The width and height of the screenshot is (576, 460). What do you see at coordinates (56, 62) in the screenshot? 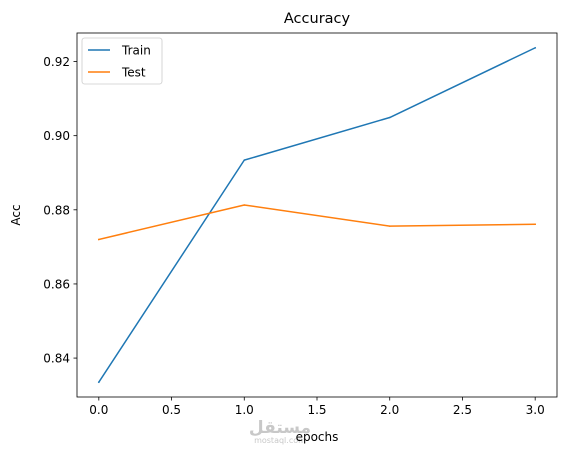
I see `y-tick-label: 0.92` at bounding box center [56, 62].